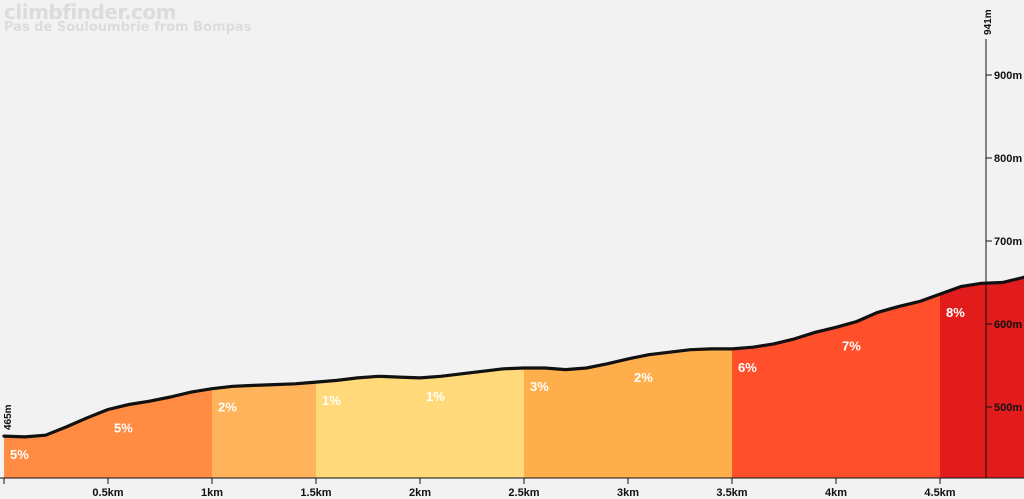  Describe the element at coordinates (8, 417) in the screenshot. I see `start-elevation-label: 465m` at that location.